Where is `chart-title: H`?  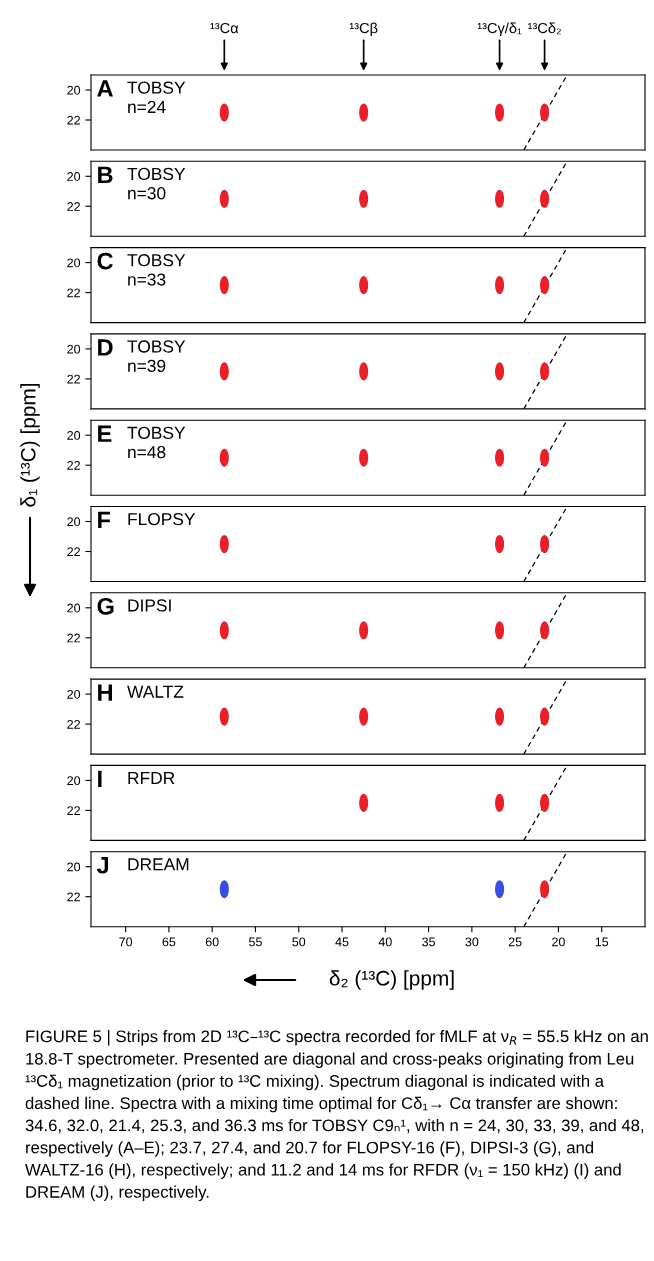 chart-title: H is located at coordinates (105, 692).